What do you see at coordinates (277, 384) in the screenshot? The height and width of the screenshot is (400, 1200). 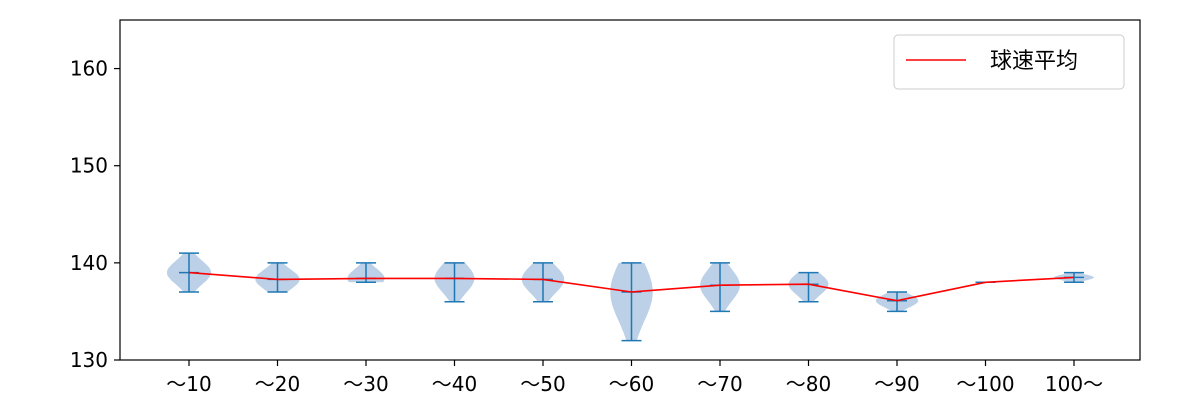 I see `x-tick-label: ～20` at bounding box center [277, 384].